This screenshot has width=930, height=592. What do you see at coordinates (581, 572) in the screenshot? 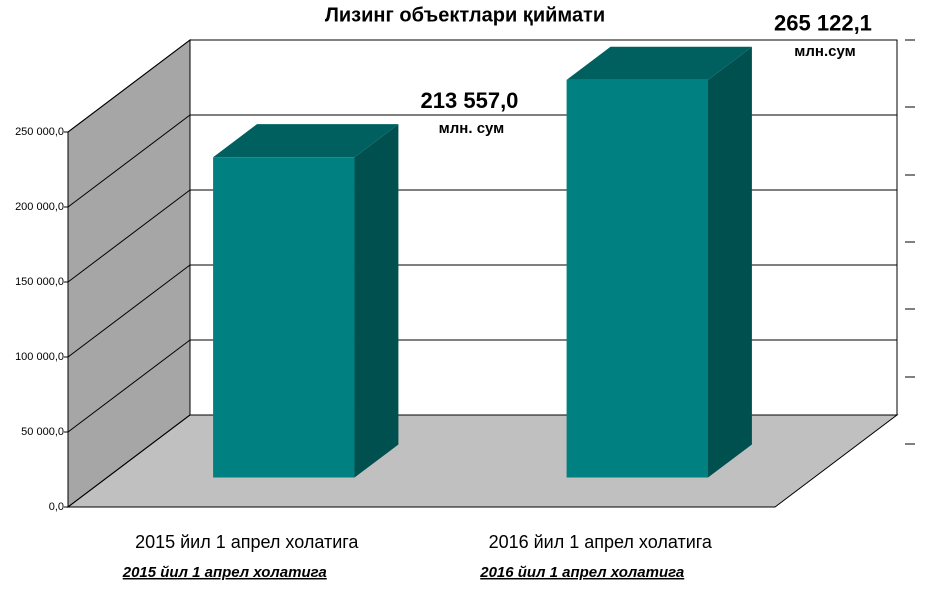
I see `x-sub-label: 2016 йил 1 апрел холатига` at bounding box center [581, 572].